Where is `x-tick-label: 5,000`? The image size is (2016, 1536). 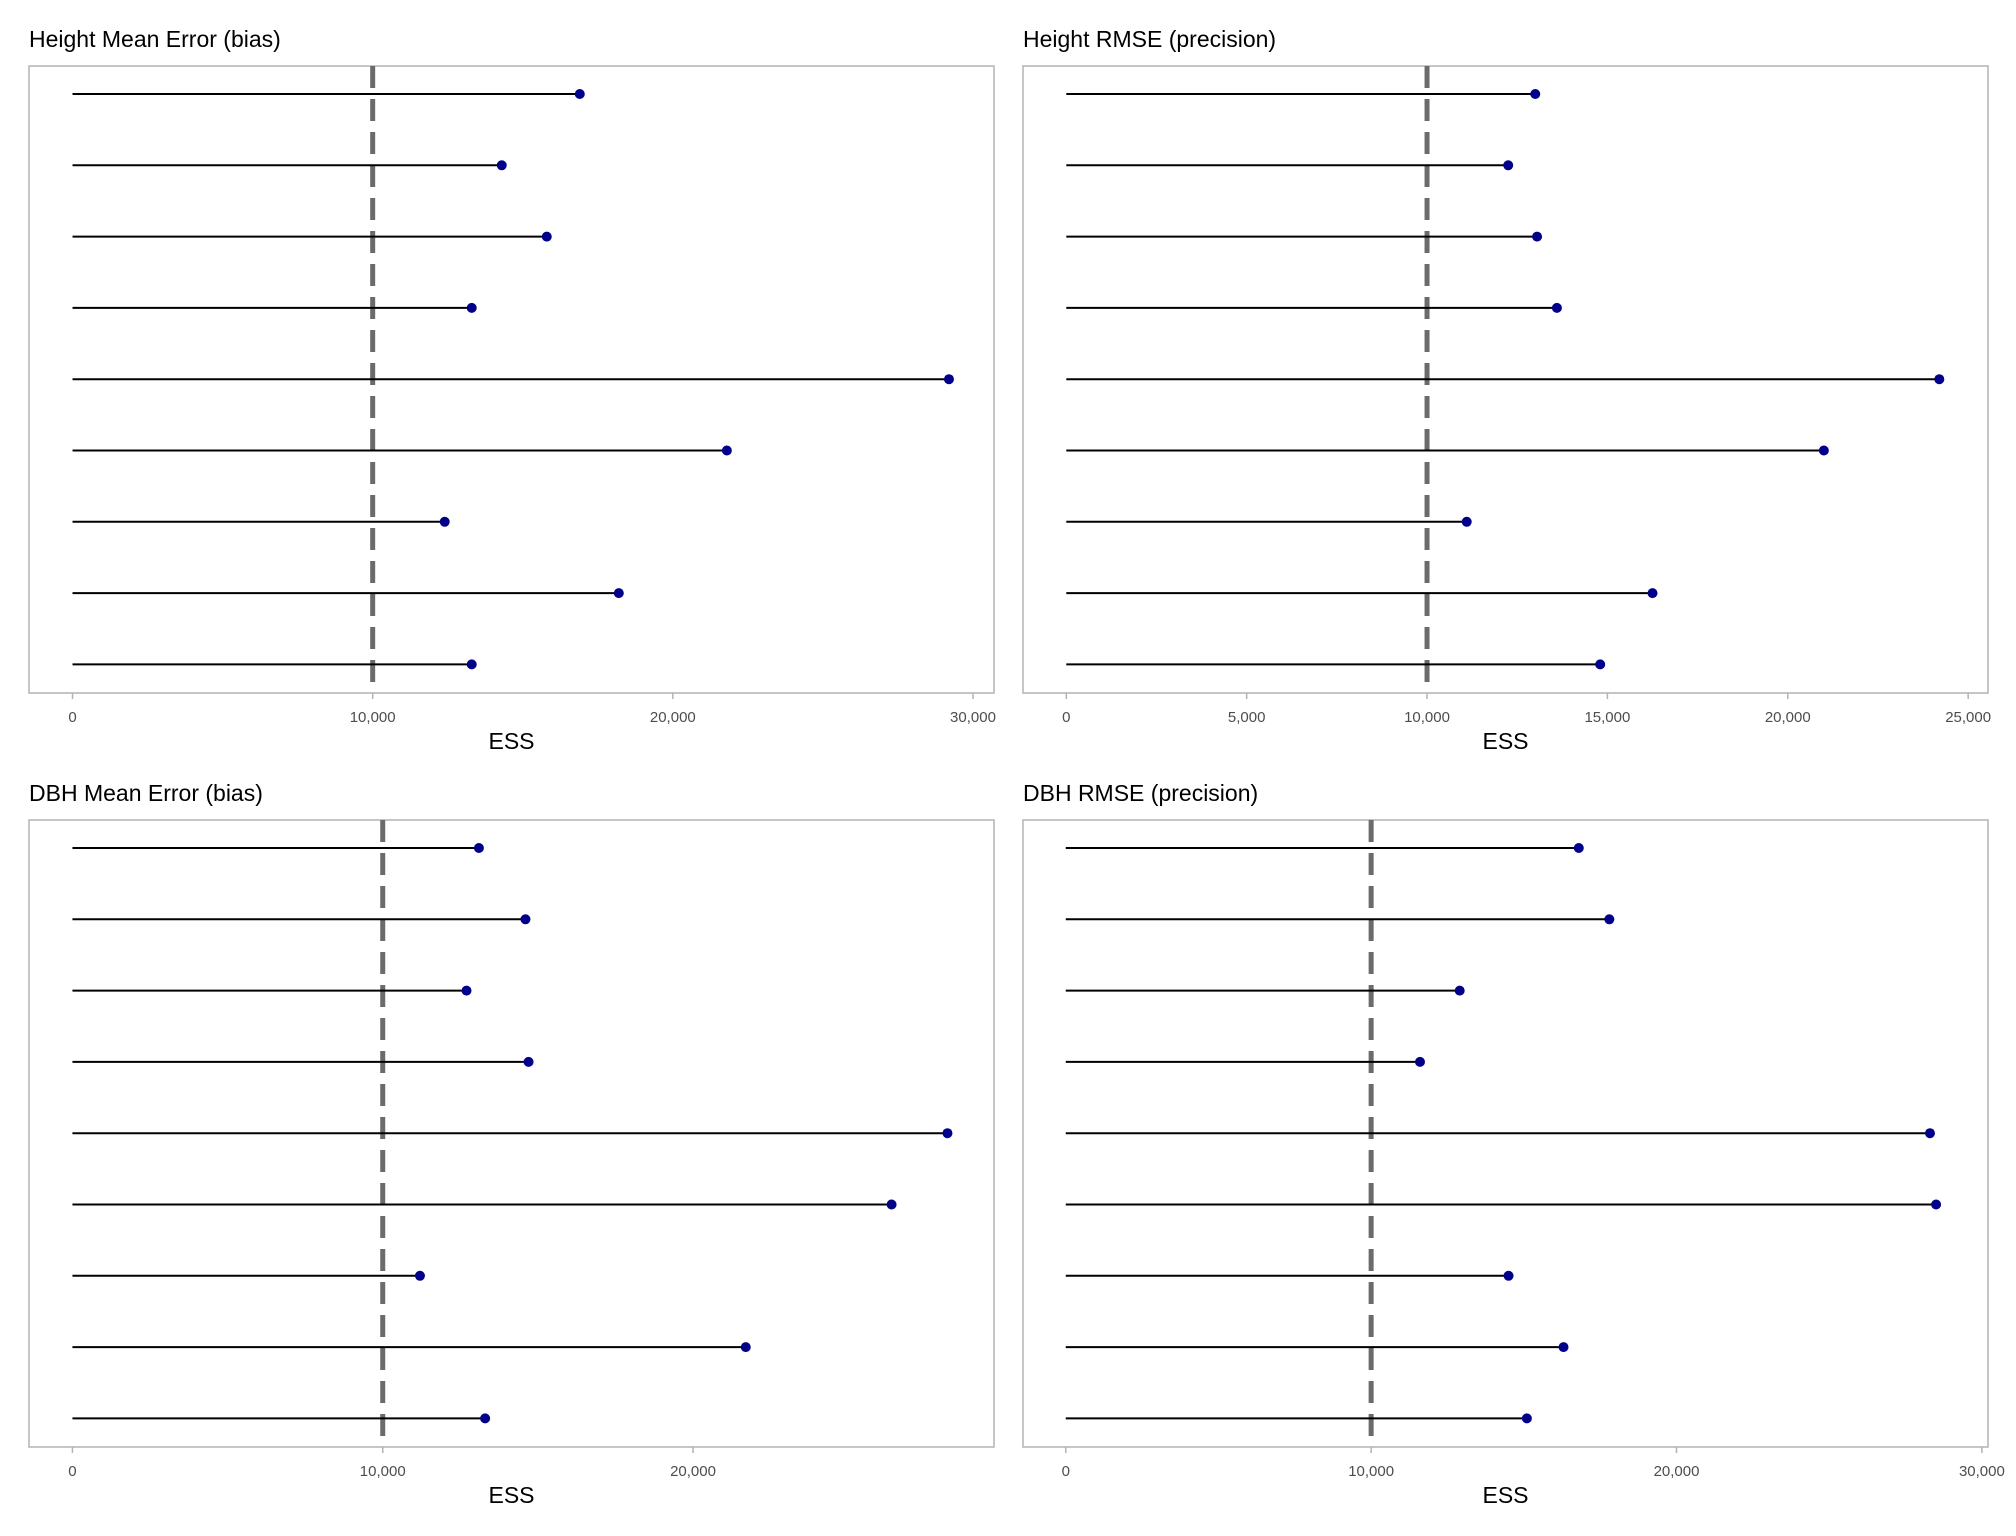 x-tick-label: 5,000 is located at coordinates (1247, 717).